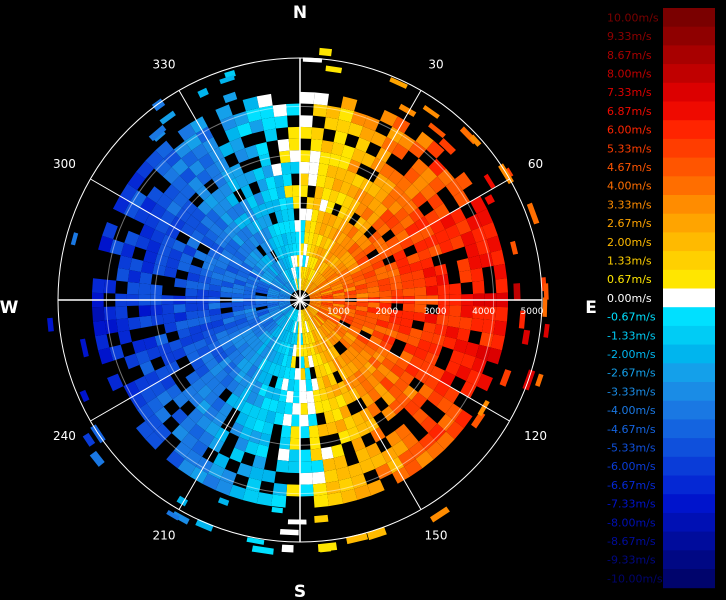 This screenshot has width=726, height=600. I want to click on colorbar-label: -4.67m/s, so click(631, 429).